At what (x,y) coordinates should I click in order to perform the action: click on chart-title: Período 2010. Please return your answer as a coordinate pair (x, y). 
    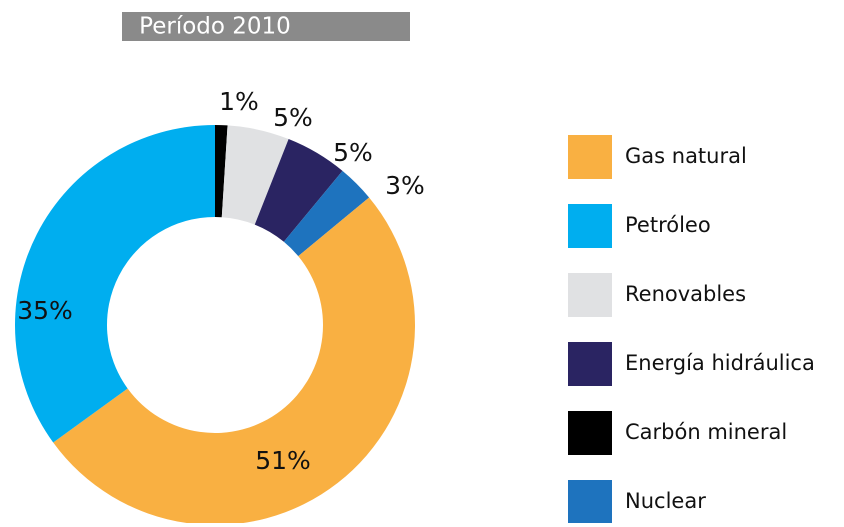
    Looking at the image, I should click on (215, 27).